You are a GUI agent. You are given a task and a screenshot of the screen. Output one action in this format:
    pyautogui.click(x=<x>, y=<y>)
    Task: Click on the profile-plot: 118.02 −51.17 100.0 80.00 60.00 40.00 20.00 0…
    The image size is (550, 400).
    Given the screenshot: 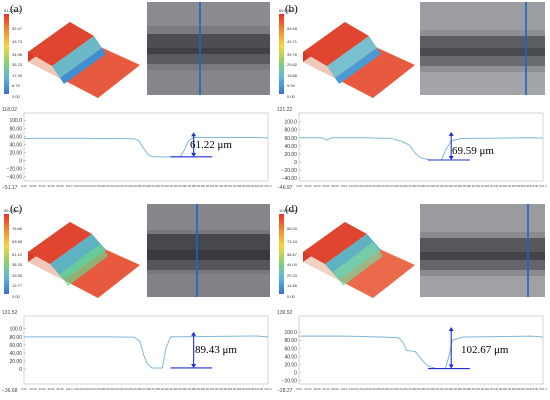 What is the action you would take?
    pyautogui.click(x=137, y=151)
    